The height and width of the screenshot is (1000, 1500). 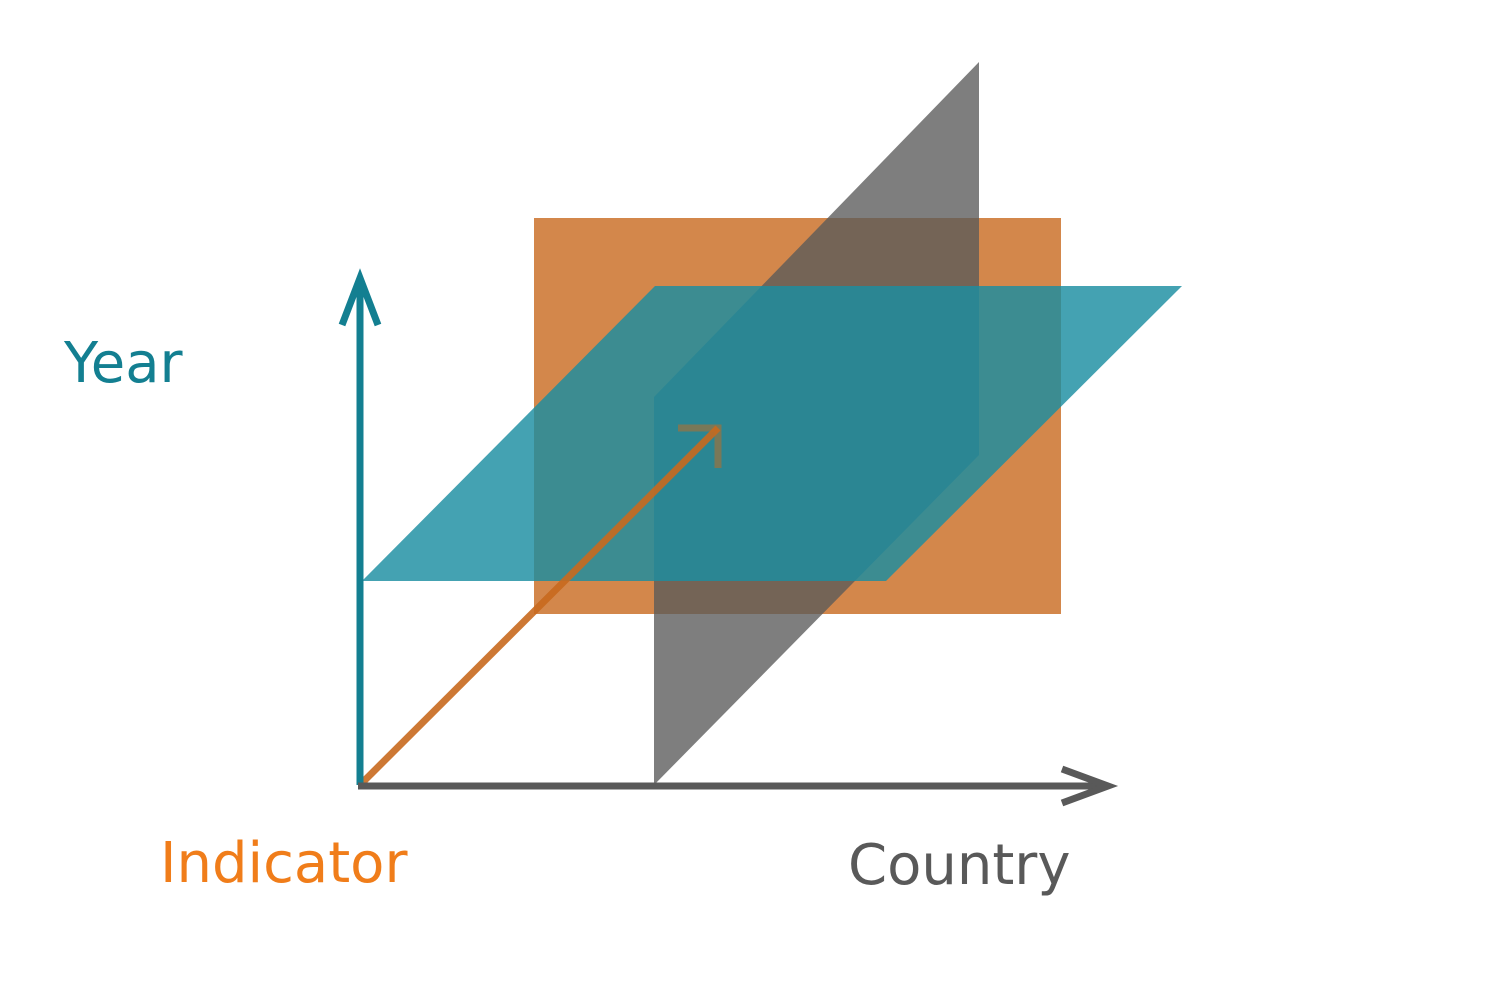 I want to click on indicator-axis-label: Indicator, so click(x=284, y=863).